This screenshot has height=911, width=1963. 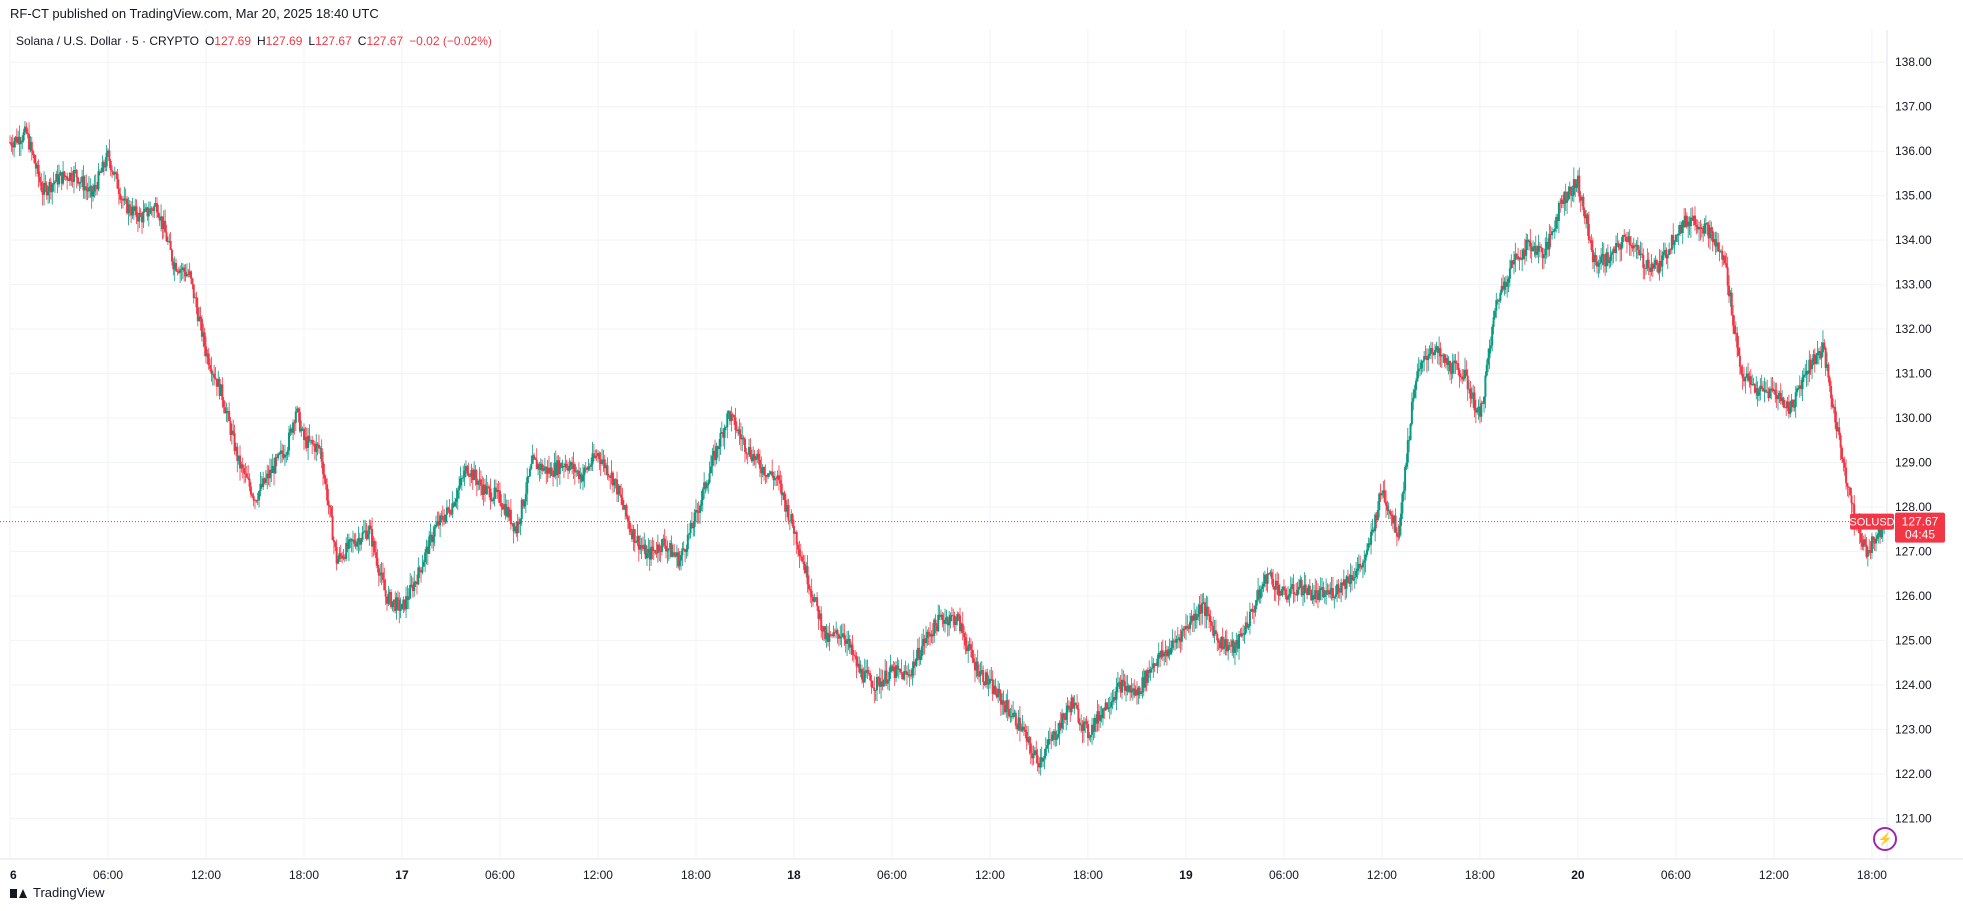 I want to click on footer-brand: TradingView, so click(x=57, y=892).